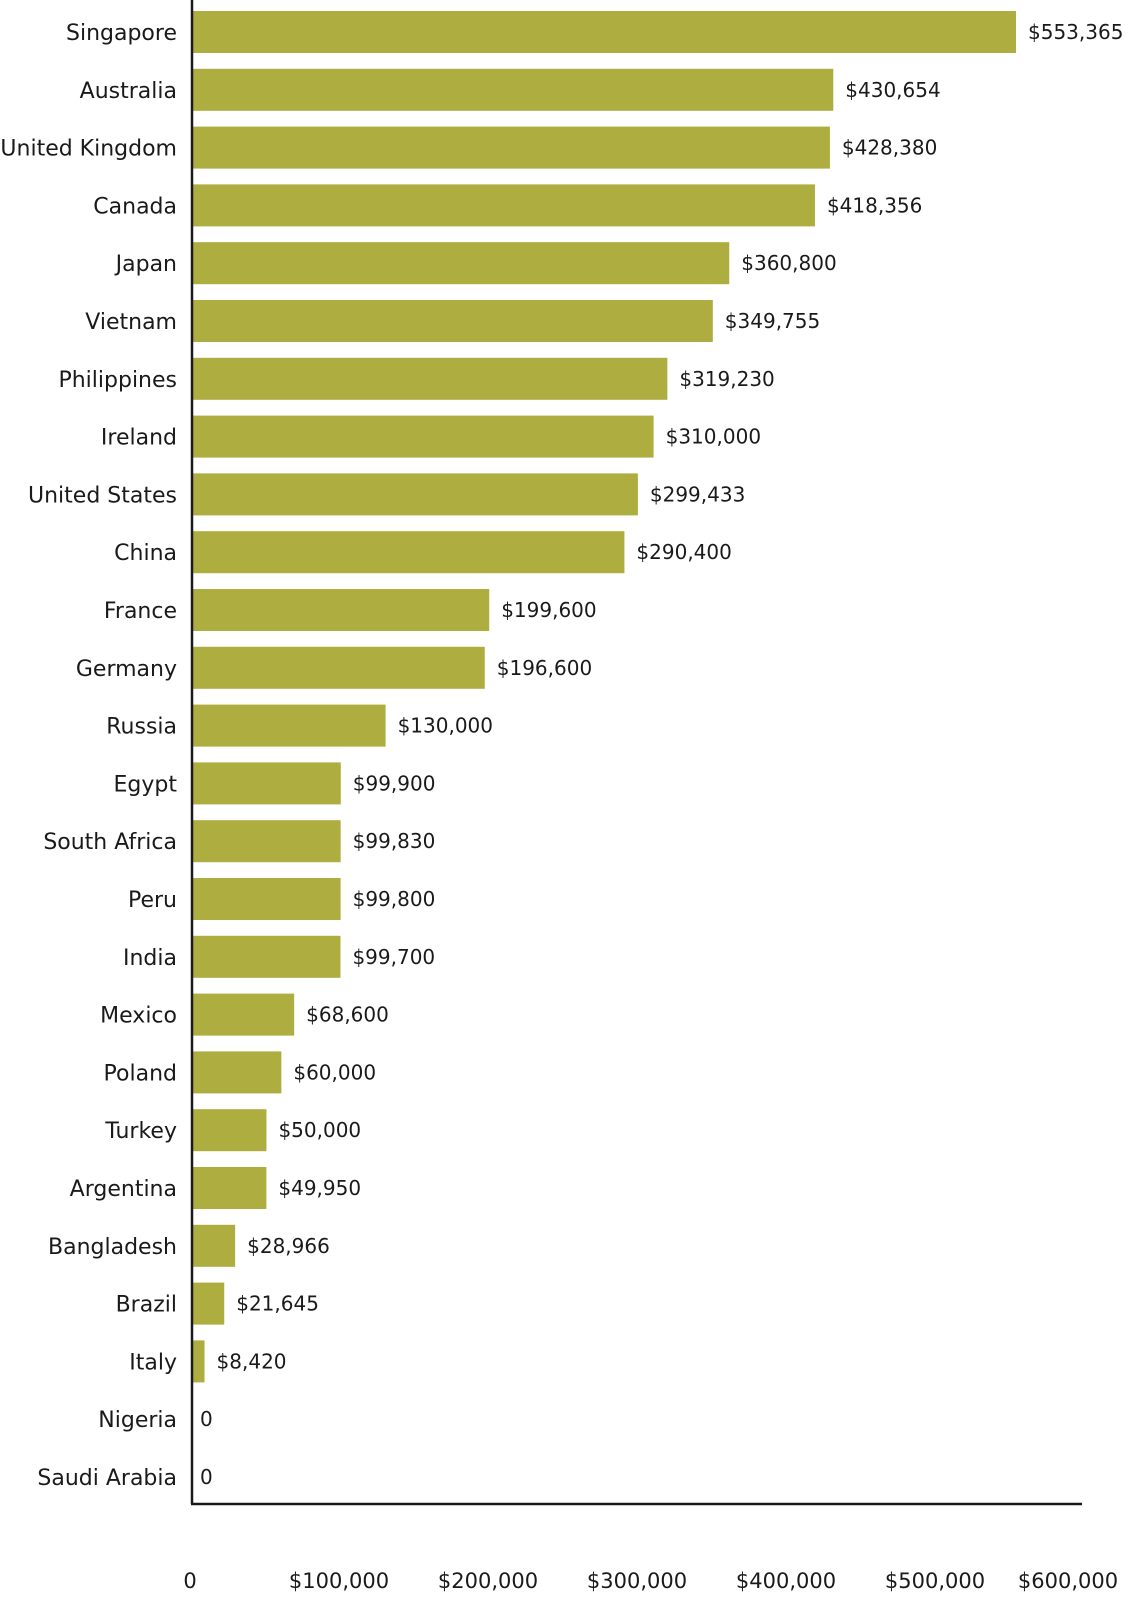 The height and width of the screenshot is (1603, 1146). Describe the element at coordinates (145, 264) in the screenshot. I see `category-label: Japan` at that location.